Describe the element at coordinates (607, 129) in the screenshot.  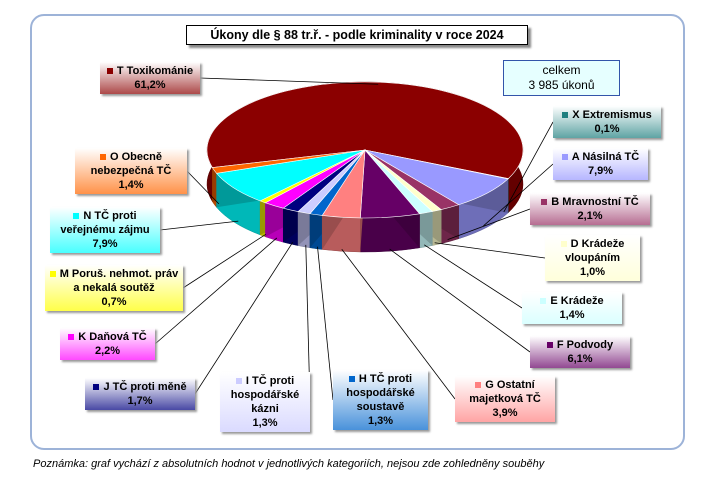
I see `value-label: 0,1%` at that location.